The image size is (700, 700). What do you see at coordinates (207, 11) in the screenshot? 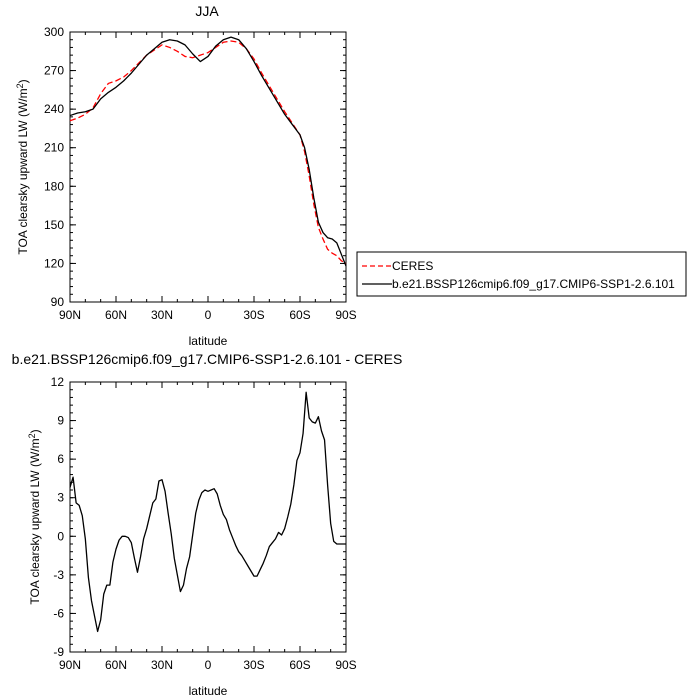
I see `chart-title: JJA` at bounding box center [207, 11].